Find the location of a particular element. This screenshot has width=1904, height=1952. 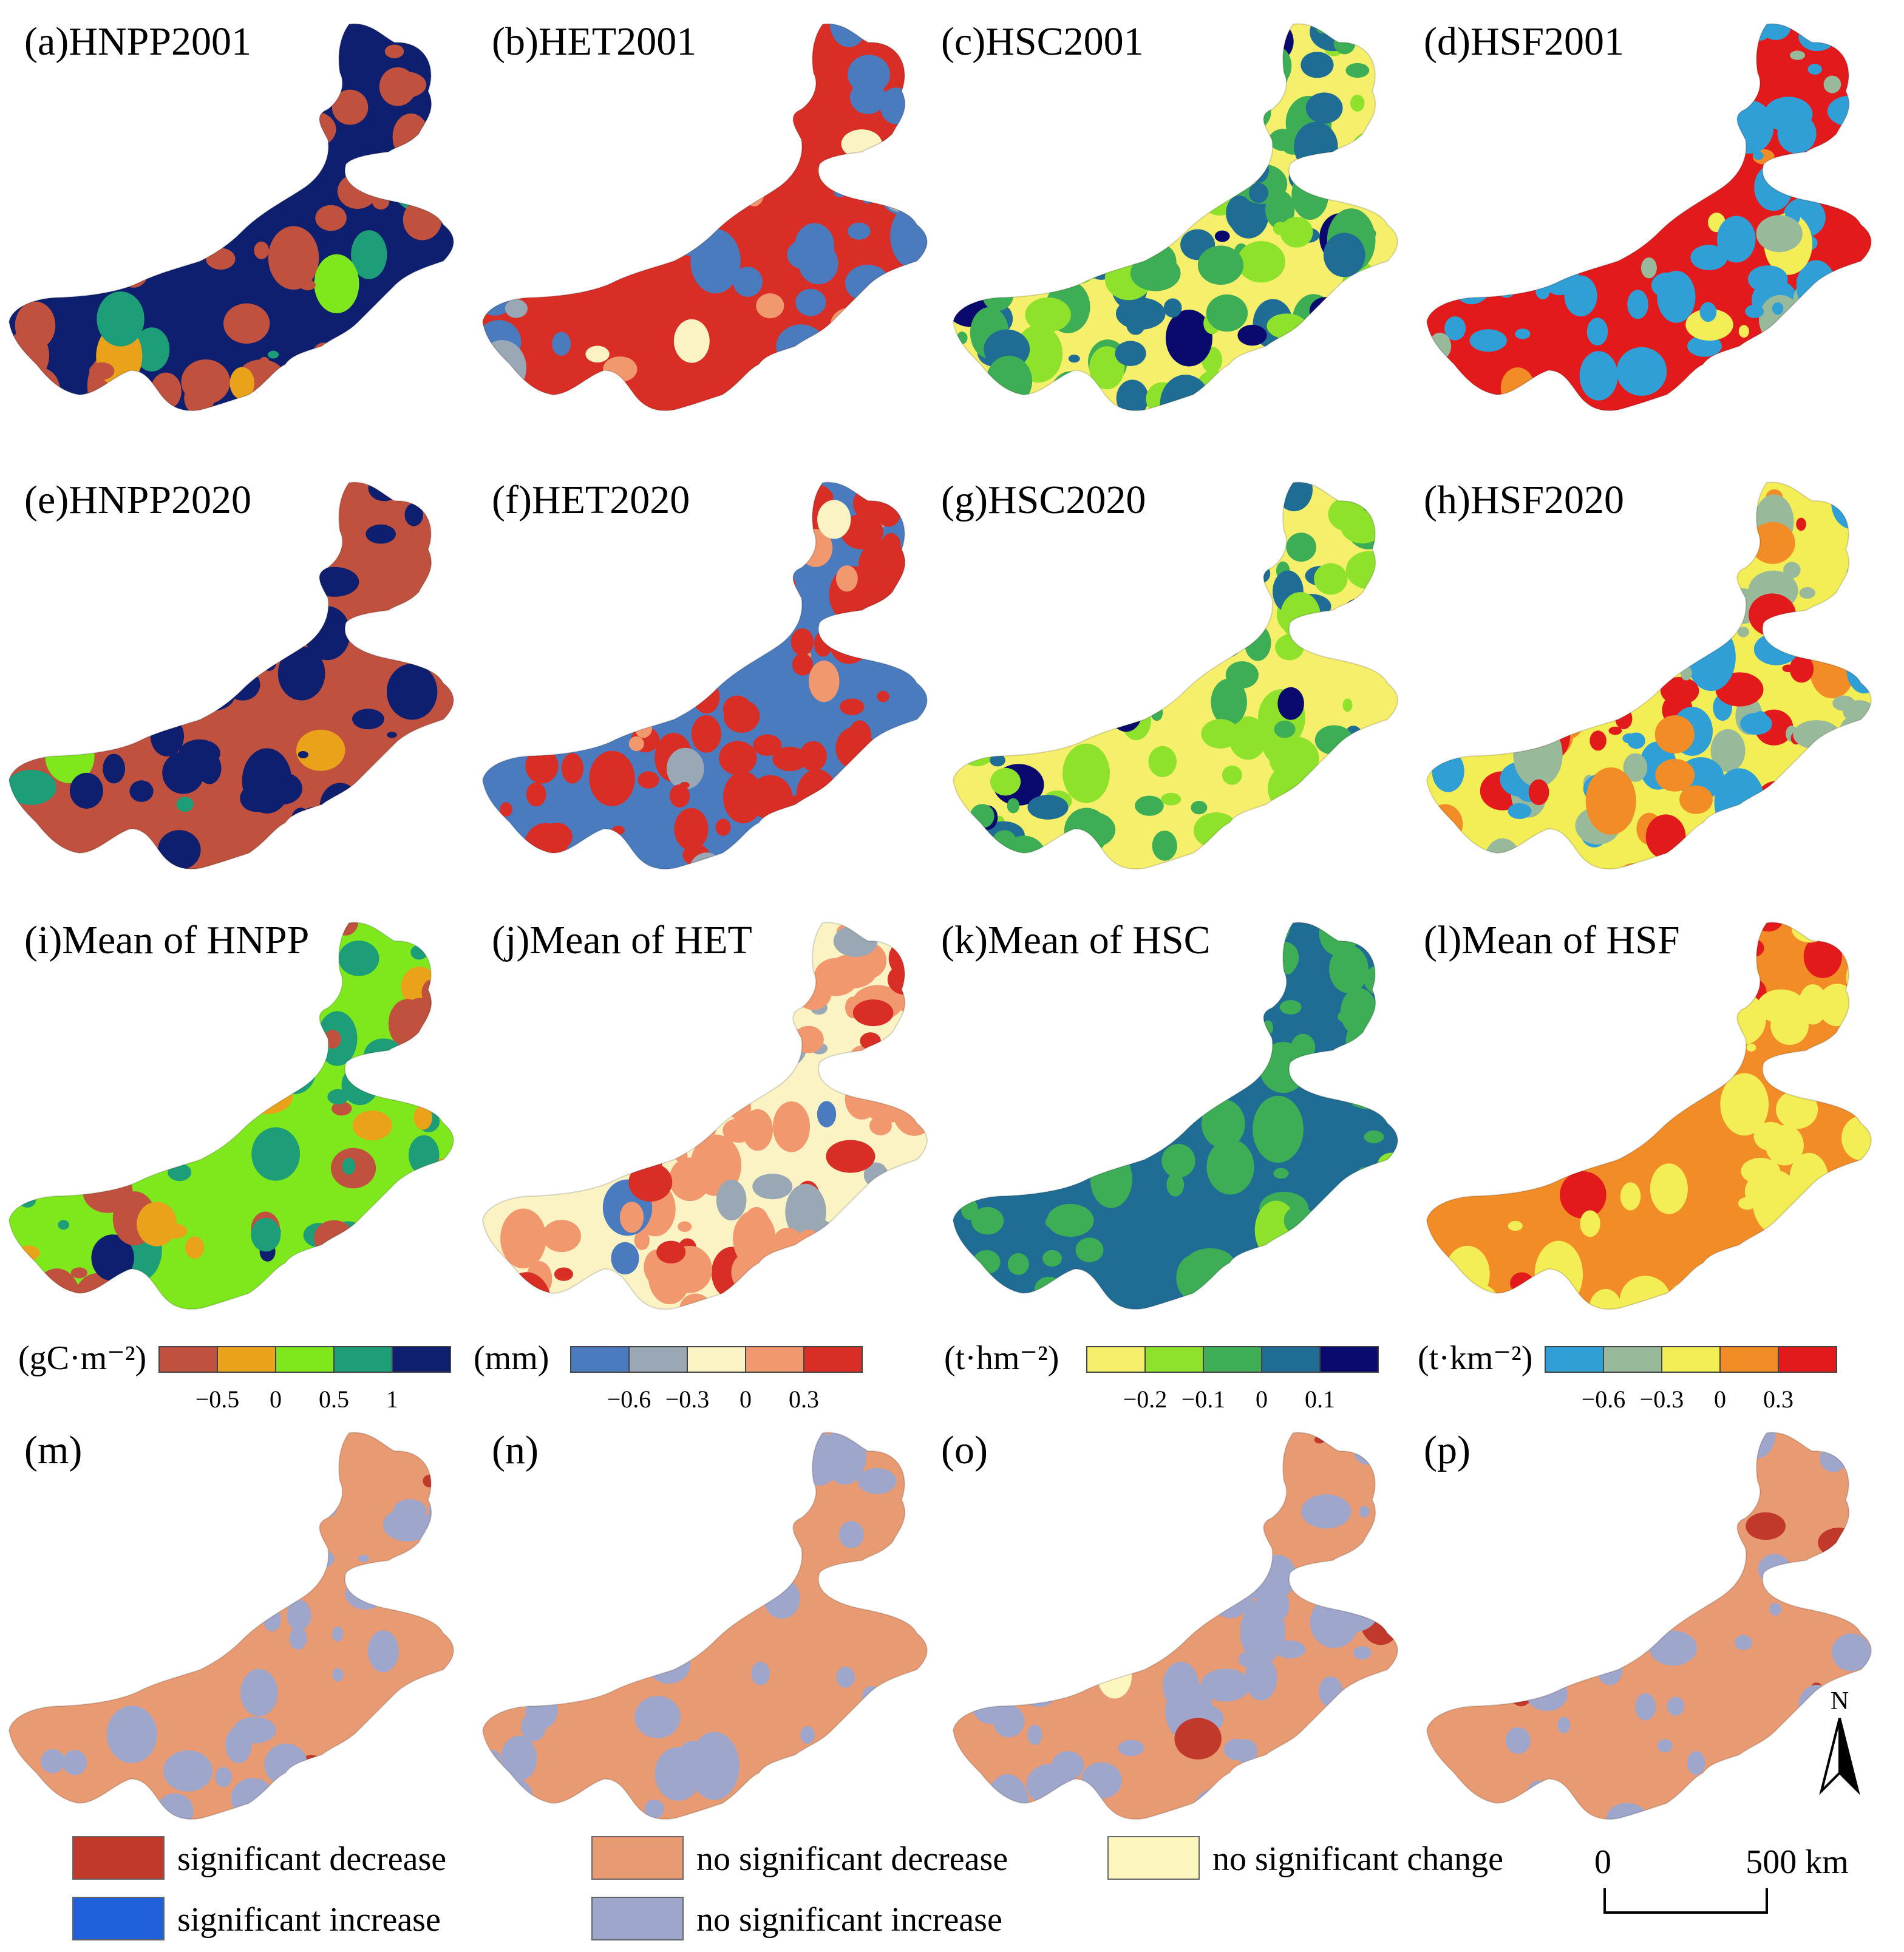

panel-title-16: (p) is located at coordinates (1447, 1450).